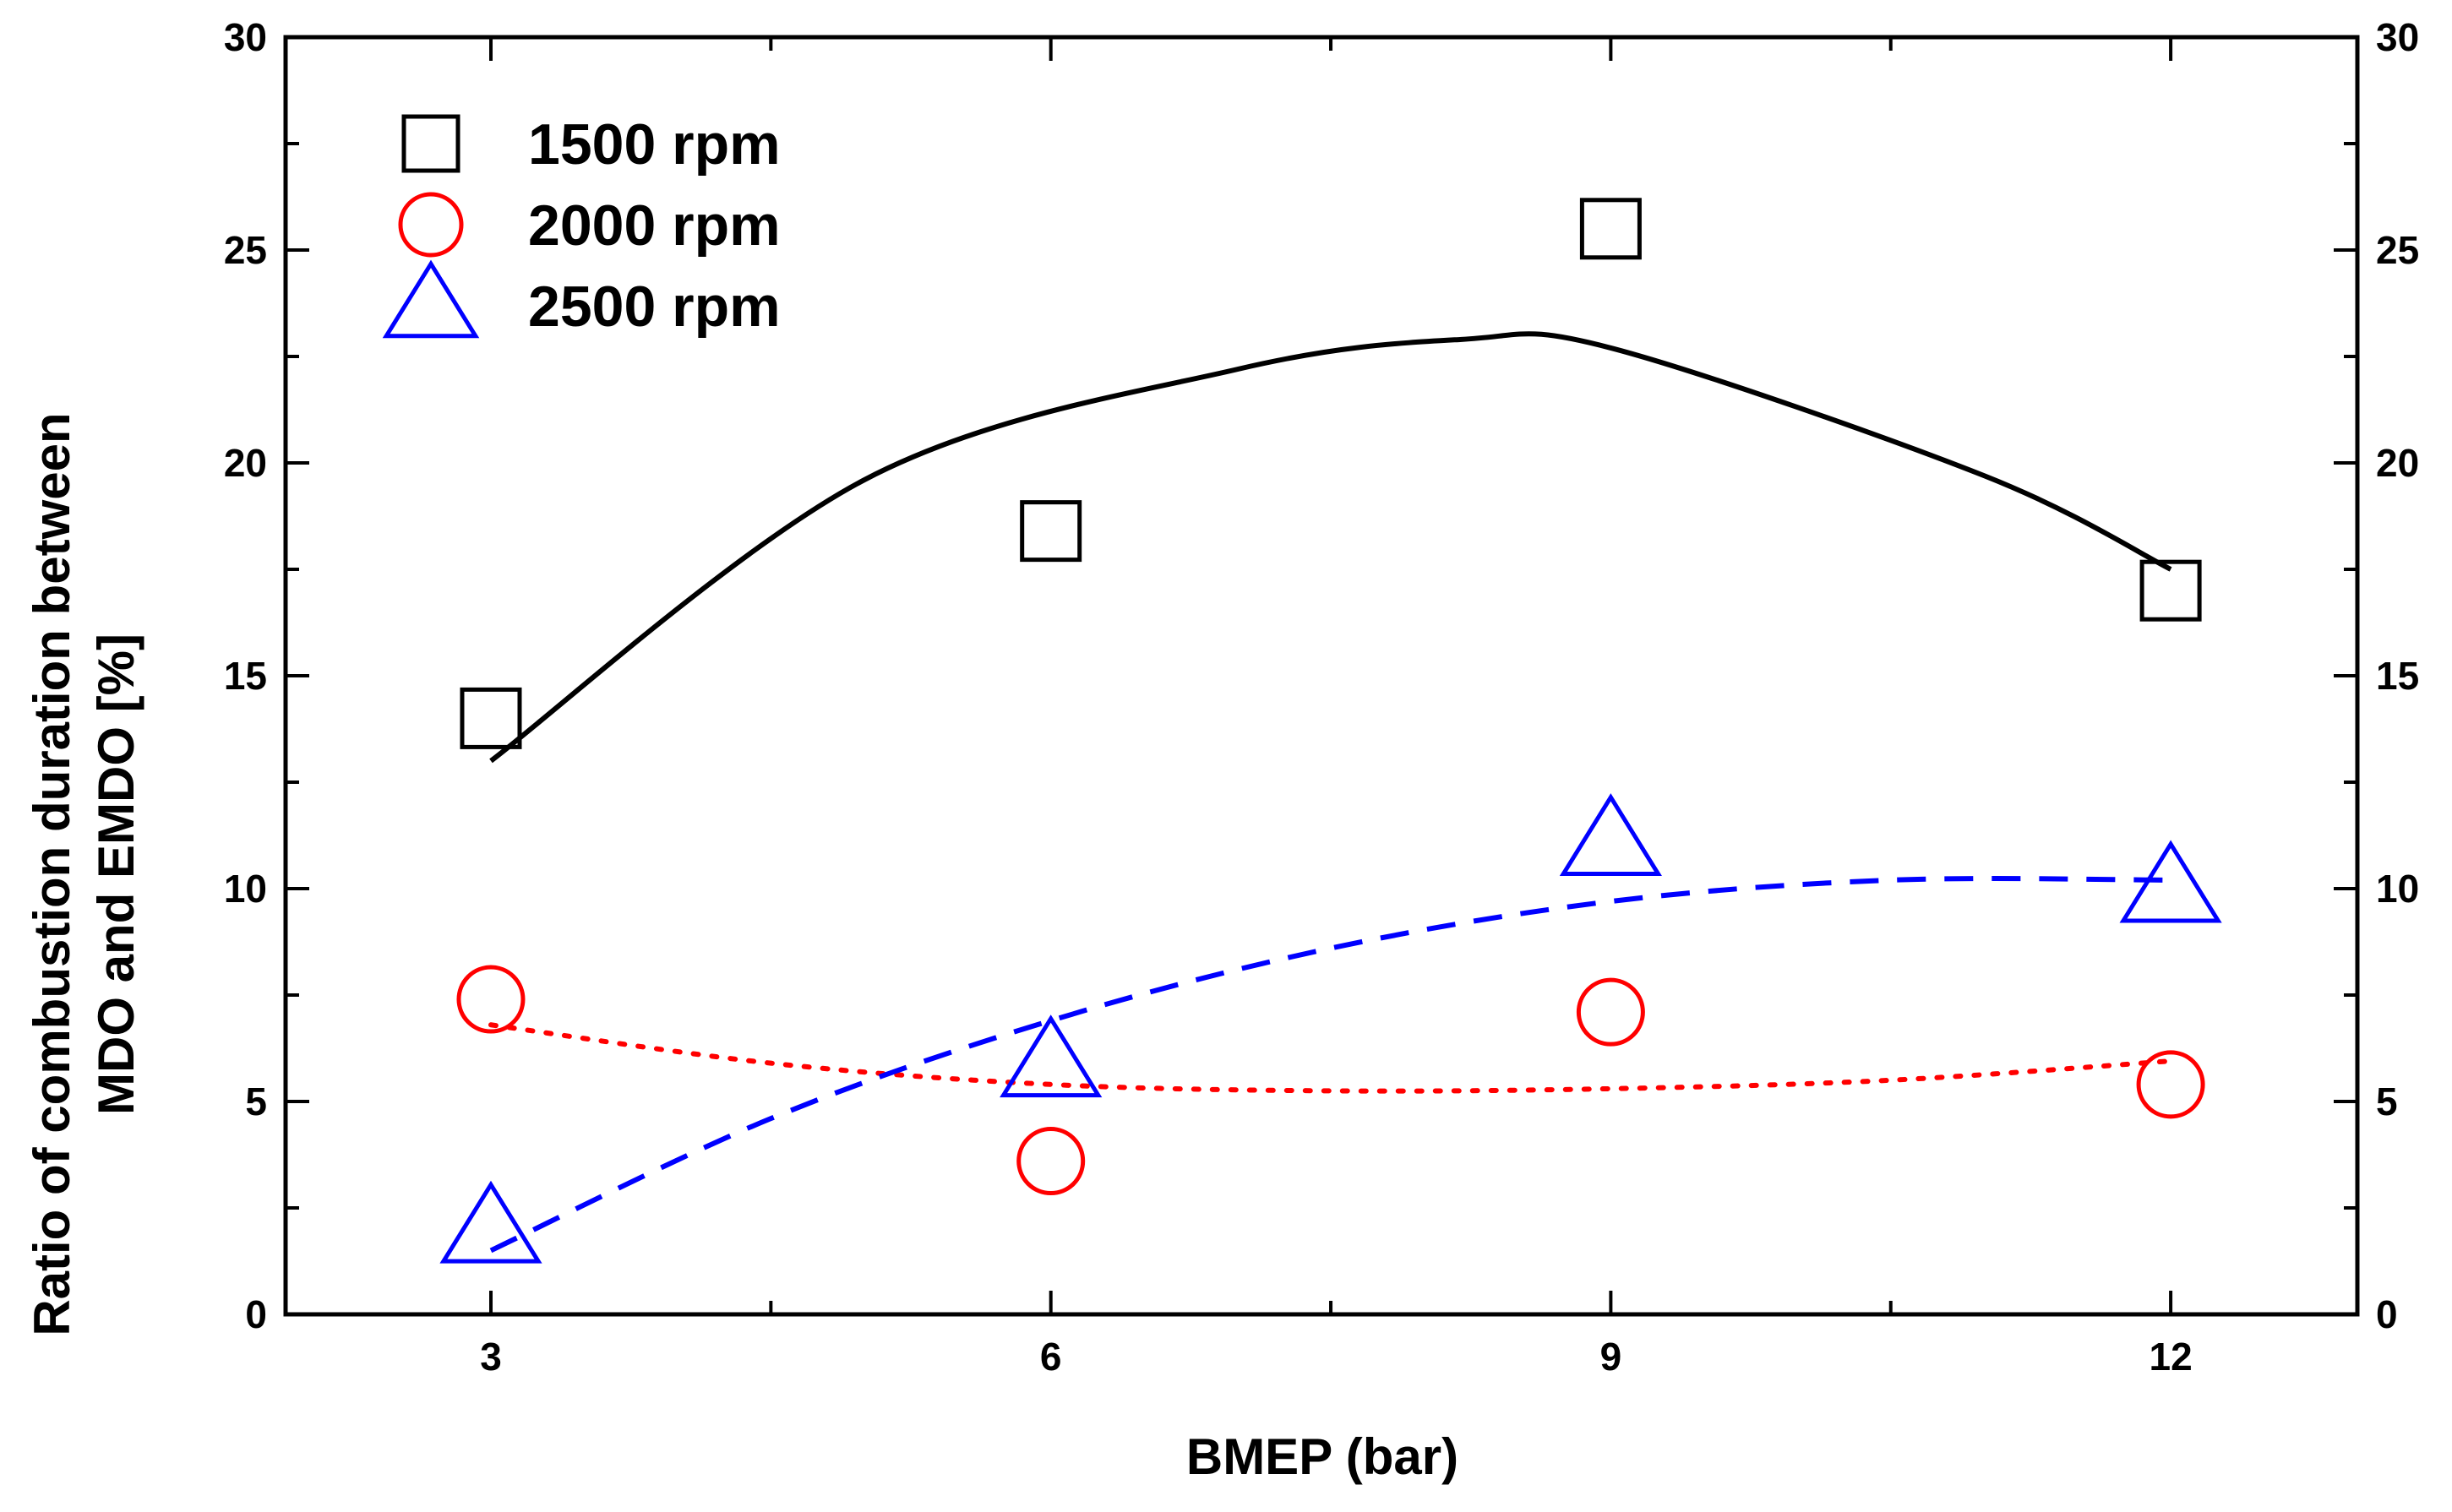  What do you see at coordinates (654, 307) in the screenshot?
I see `legend-label-2500-rpm: 2500 rpm` at bounding box center [654, 307].